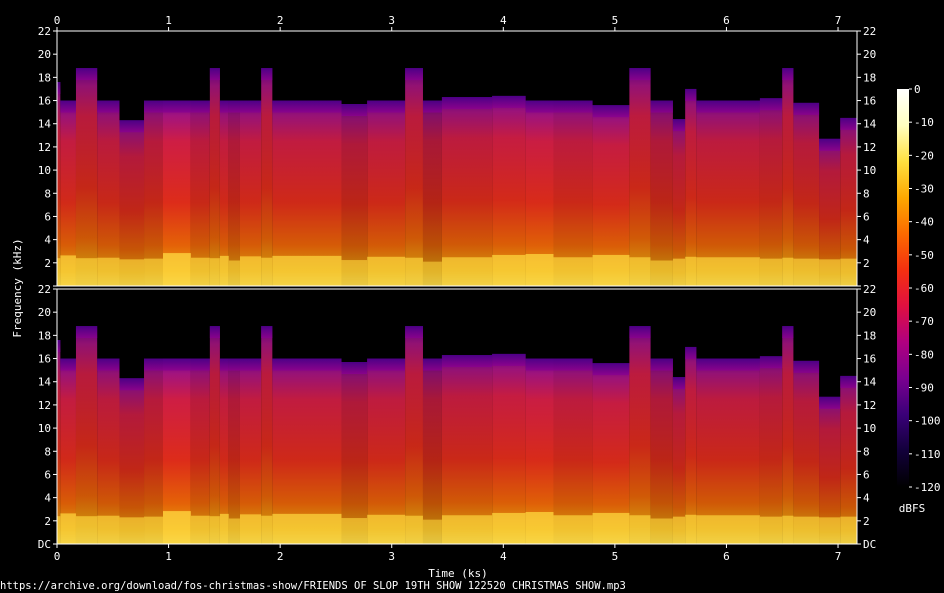 The height and width of the screenshot is (593, 944). What do you see at coordinates (869, 359) in the screenshot?
I see `y-tick-label: 16` at bounding box center [869, 359].